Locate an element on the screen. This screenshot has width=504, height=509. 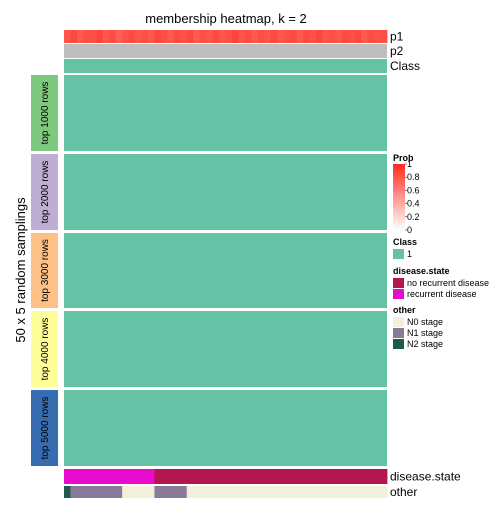
class-legend-title: Class is located at coordinates (405, 242).